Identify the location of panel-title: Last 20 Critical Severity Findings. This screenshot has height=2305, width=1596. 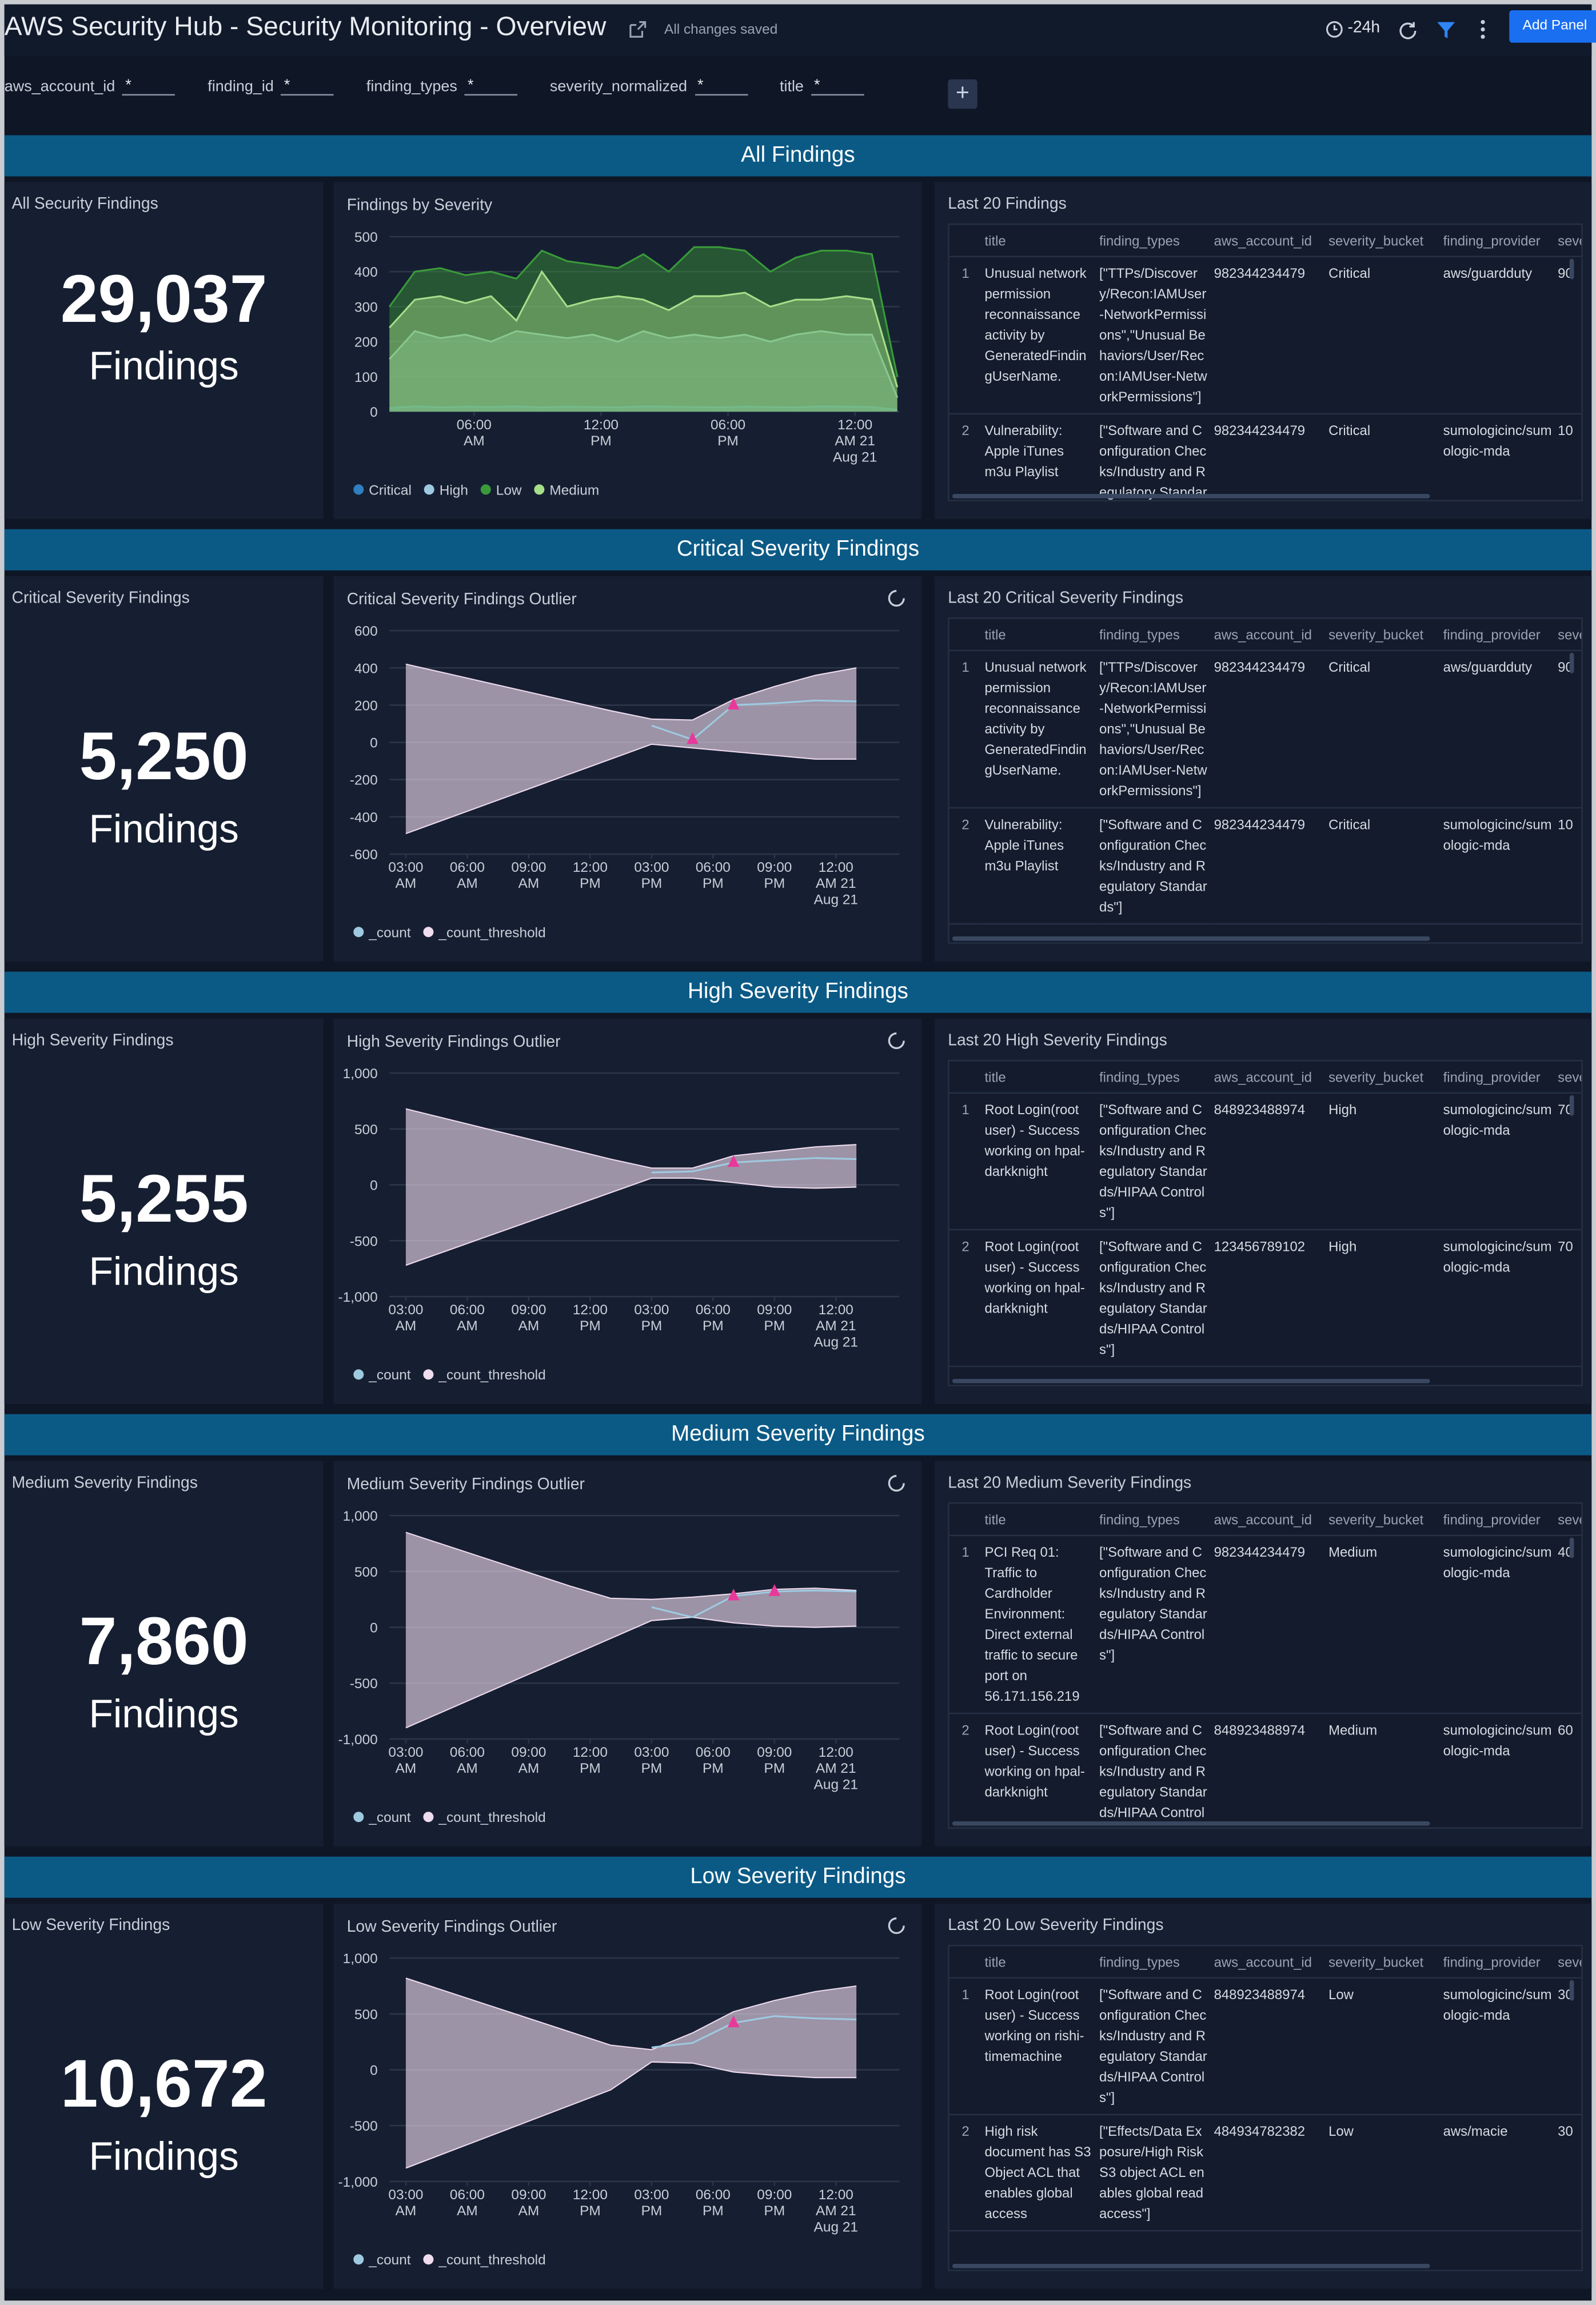
(1066, 598).